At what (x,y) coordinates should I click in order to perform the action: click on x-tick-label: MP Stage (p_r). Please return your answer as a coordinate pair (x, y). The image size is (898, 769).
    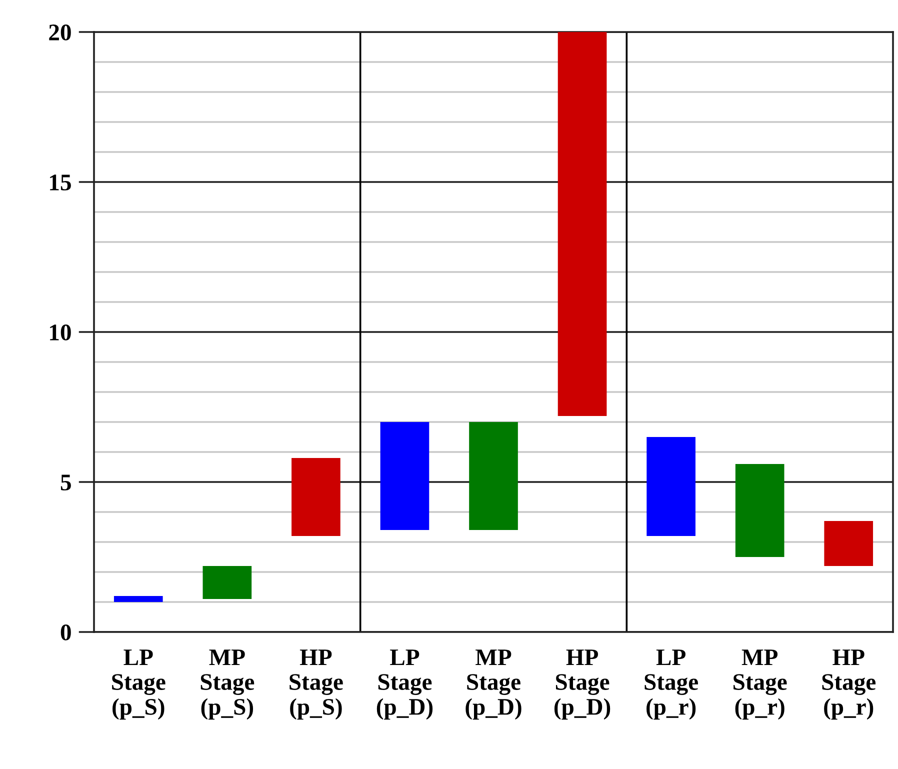
    Looking at the image, I should click on (760, 685).